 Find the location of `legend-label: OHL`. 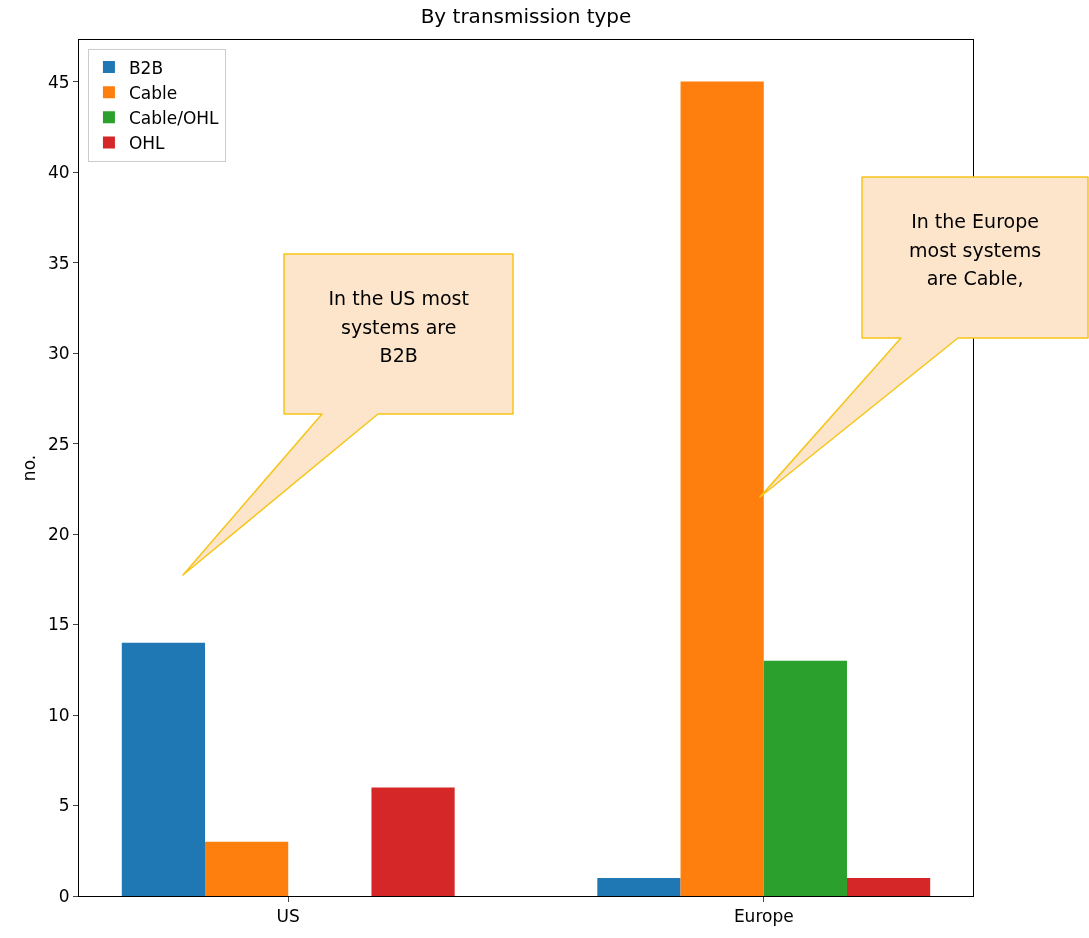

legend-label: OHL is located at coordinates (147, 143).